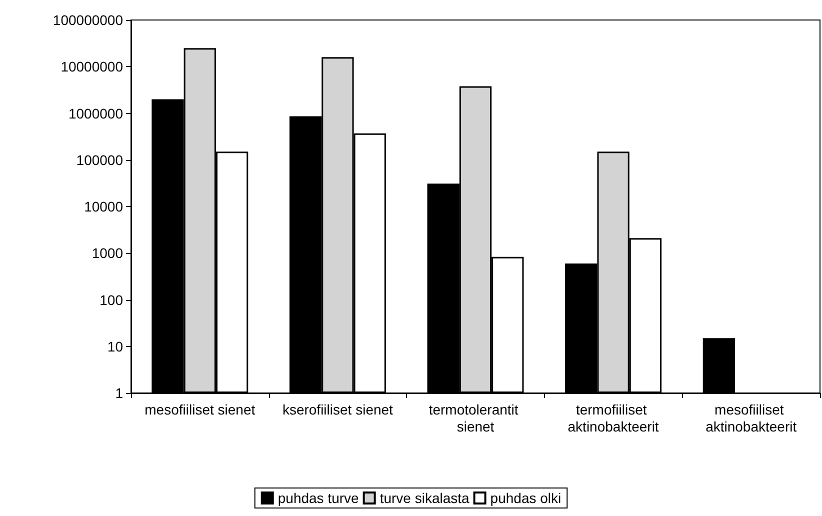 This screenshot has width=822, height=516. What do you see at coordinates (425, 498) in the screenshot?
I see `legend-label: turve sikalasta` at bounding box center [425, 498].